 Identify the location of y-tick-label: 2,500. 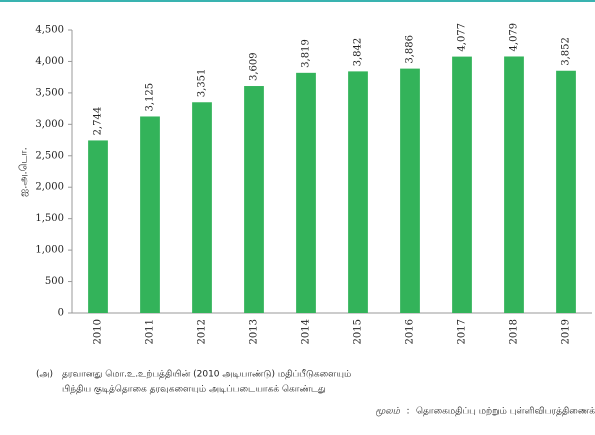
(49, 155).